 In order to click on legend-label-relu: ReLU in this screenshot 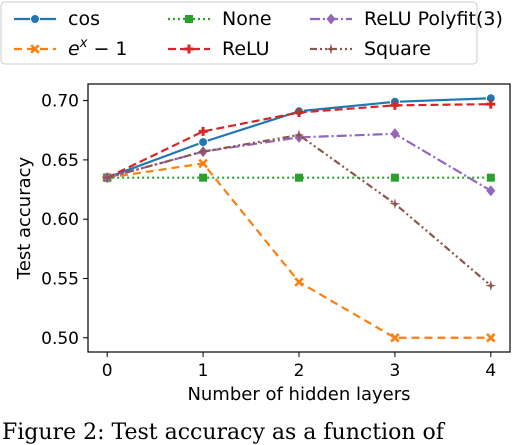, I will do `click(246, 49)`.